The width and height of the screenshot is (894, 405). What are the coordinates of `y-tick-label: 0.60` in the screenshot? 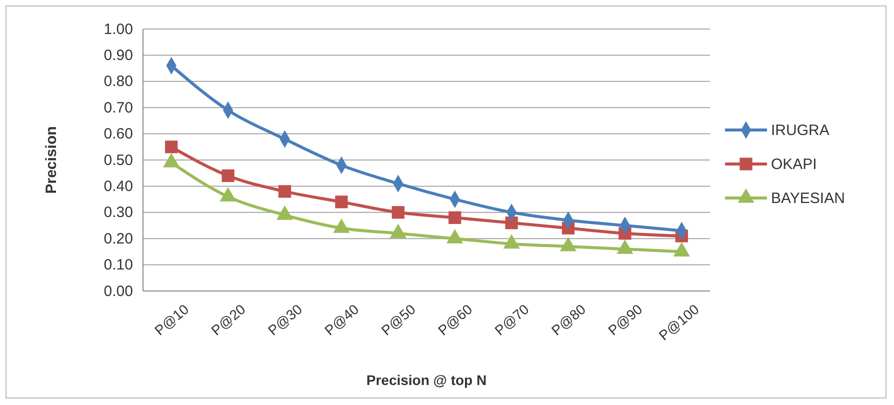 It's located at (118, 134).